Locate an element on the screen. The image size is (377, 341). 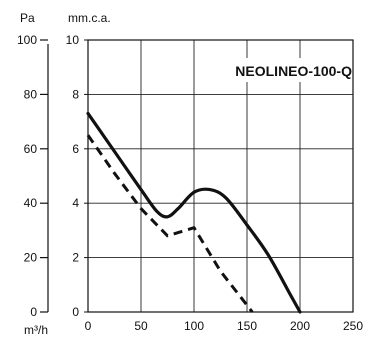
y-tick-label: 0 is located at coordinates (75, 312).